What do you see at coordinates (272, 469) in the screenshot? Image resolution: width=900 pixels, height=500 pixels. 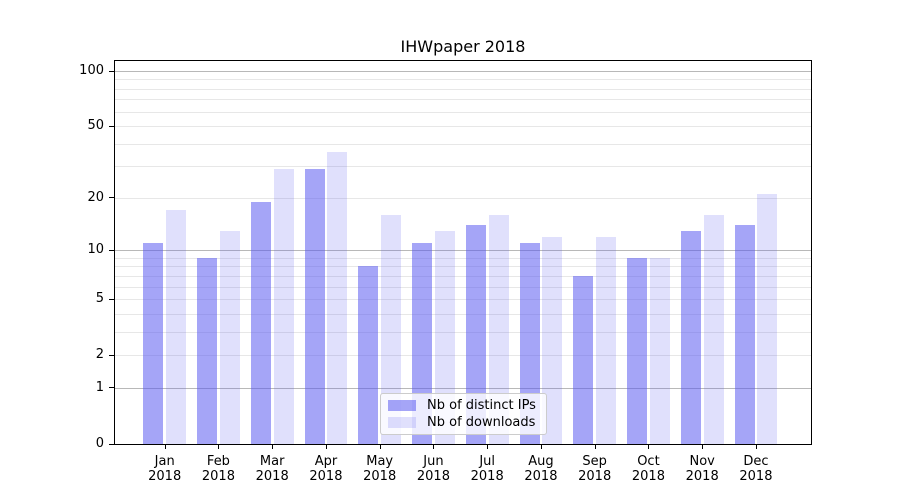 I see `x-tick-label-mar: Mar 2018` at bounding box center [272, 469].